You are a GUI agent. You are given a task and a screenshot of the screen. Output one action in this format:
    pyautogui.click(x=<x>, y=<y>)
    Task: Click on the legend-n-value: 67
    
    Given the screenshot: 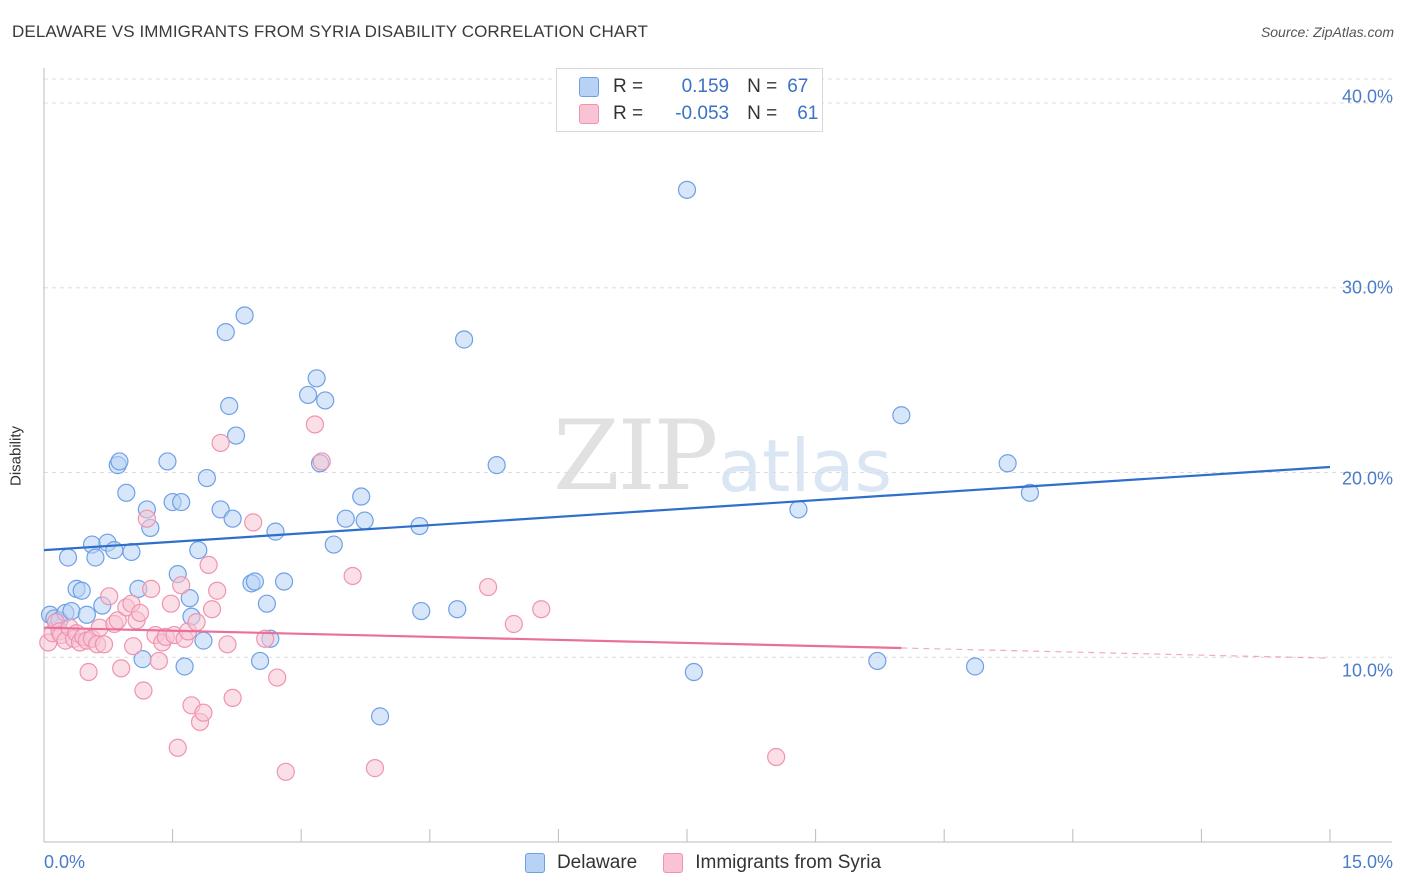 What is the action you would take?
    pyautogui.click(x=798, y=86)
    